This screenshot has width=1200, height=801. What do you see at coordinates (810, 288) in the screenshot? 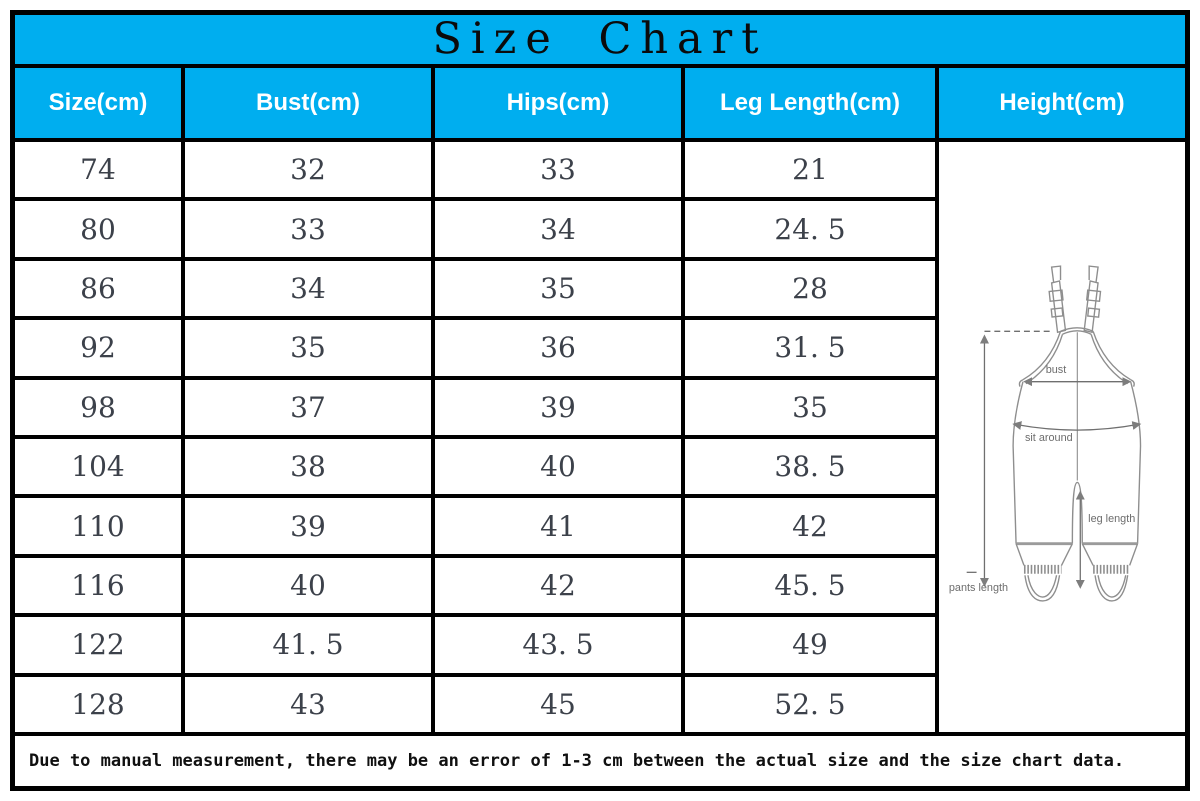
I see `table-cell-leg-length: 28` at bounding box center [810, 288].